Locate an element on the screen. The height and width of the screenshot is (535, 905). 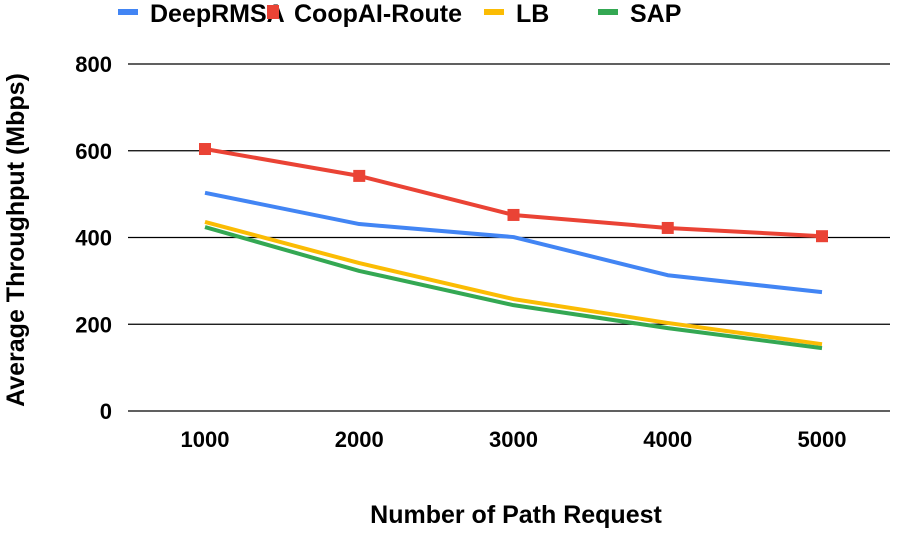
x-tick-label: 1000 is located at coordinates (205, 439).